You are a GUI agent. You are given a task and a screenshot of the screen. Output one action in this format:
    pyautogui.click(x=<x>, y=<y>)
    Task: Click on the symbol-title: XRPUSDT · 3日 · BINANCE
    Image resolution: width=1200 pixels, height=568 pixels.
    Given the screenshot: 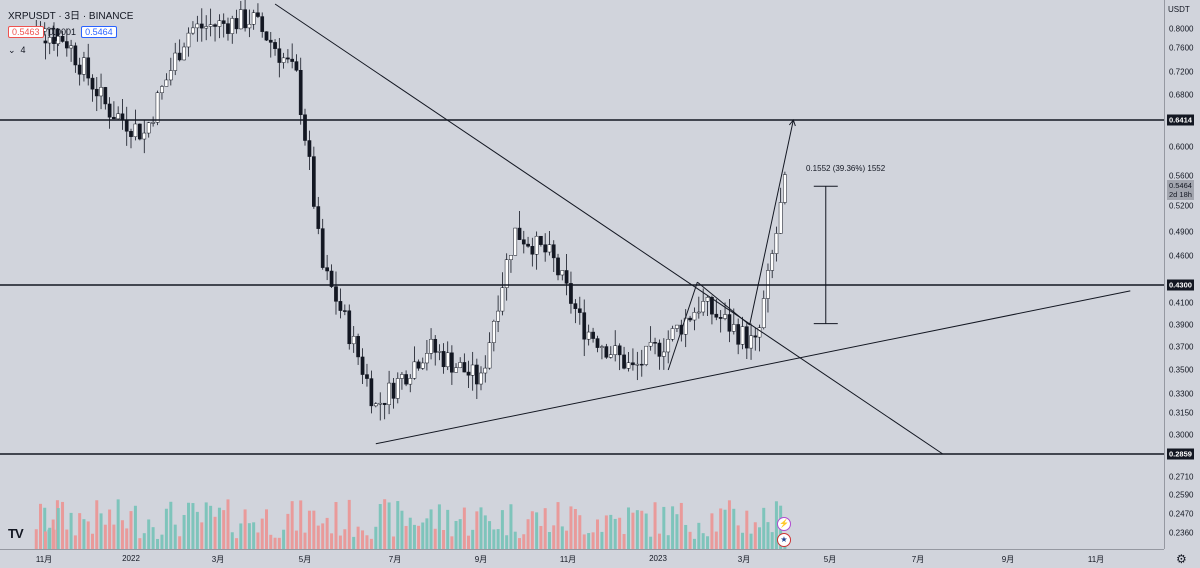 What is the action you would take?
    pyautogui.click(x=71, y=16)
    